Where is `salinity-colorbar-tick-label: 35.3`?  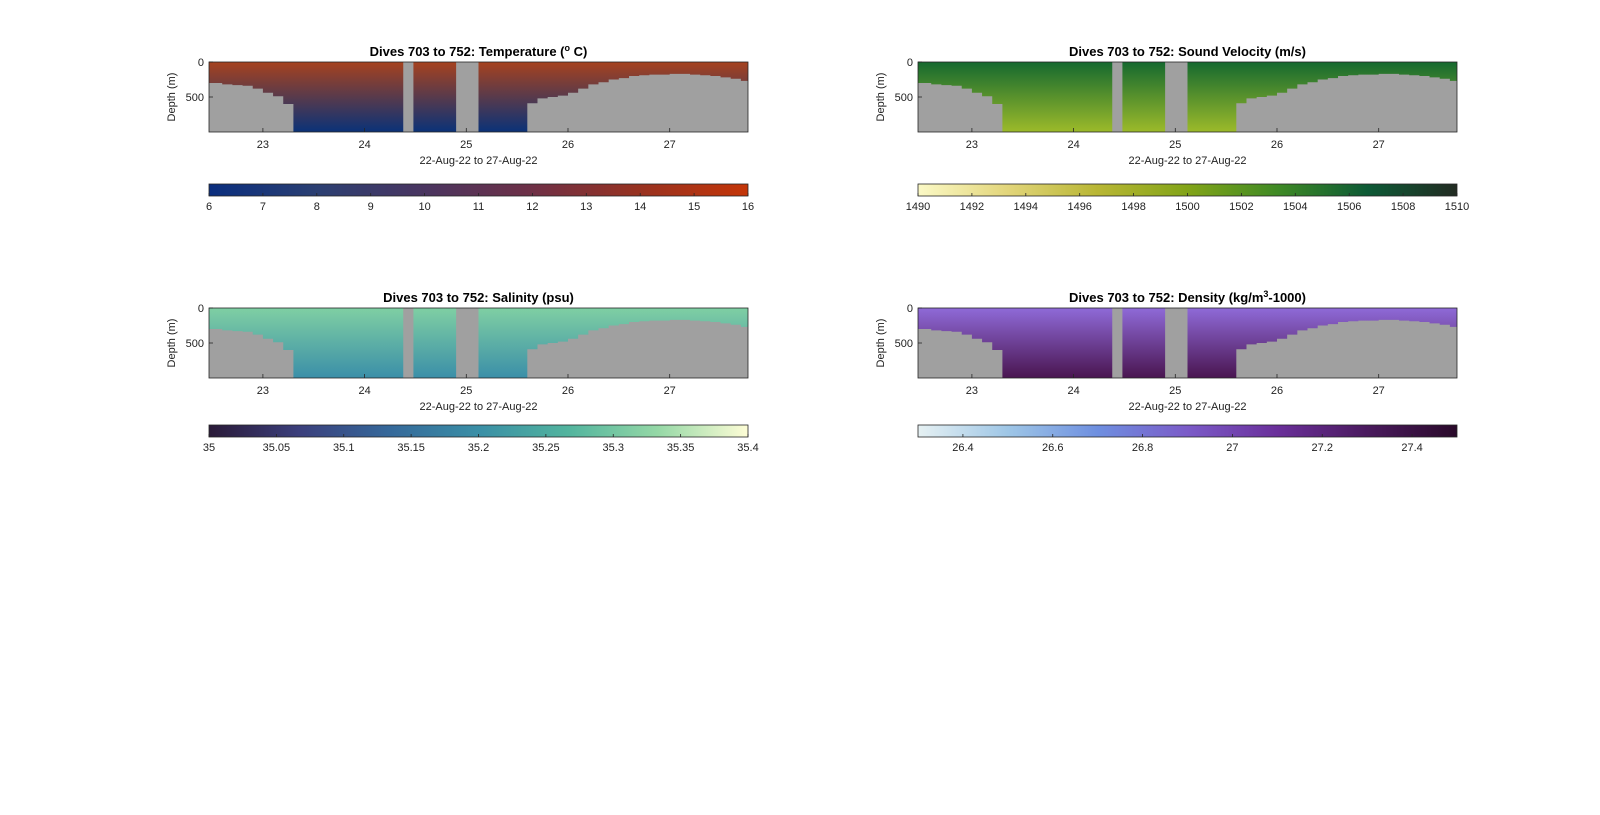
salinity-colorbar-tick-label: 35.3 is located at coordinates (613, 448).